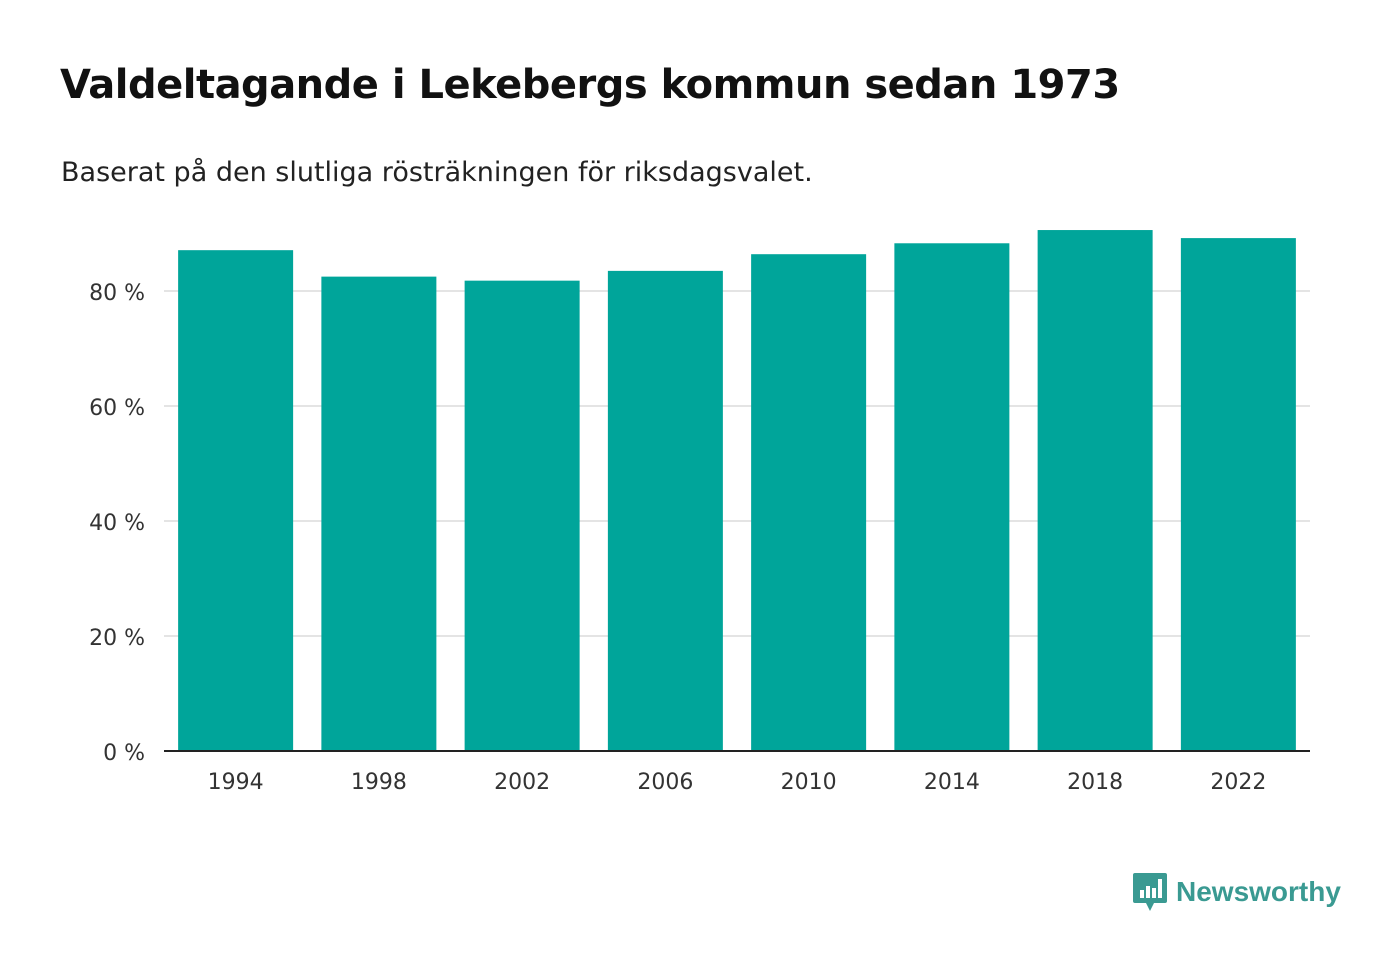  I want to click on bar-2006, so click(665, 510).